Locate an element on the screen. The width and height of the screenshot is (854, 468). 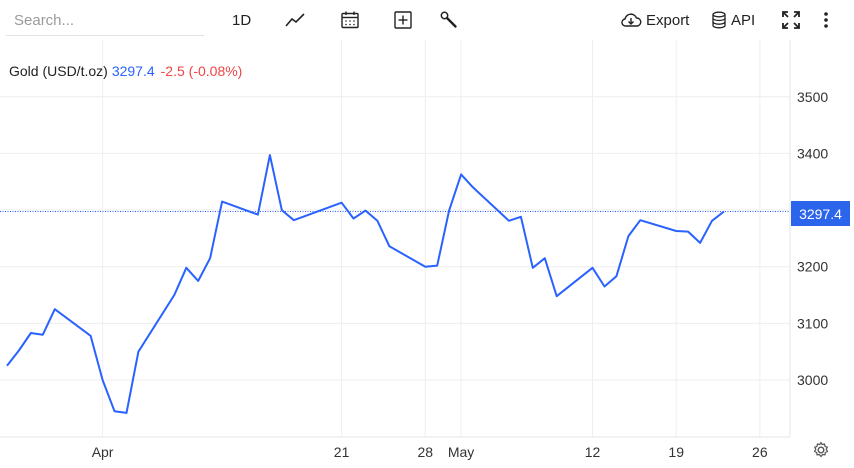
api-button: API is located at coordinates (733, 20).